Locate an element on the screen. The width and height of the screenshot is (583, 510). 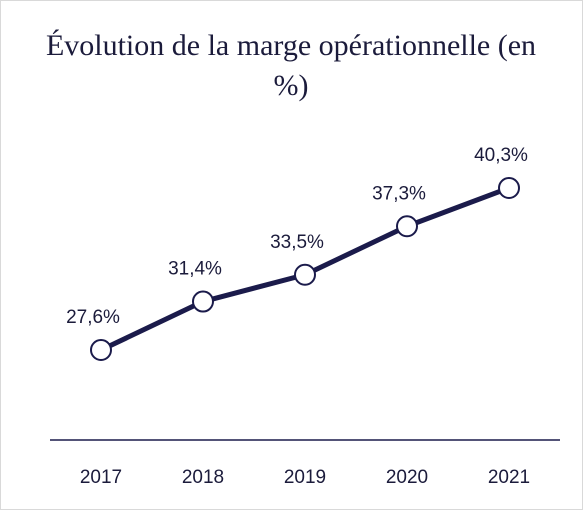
x-tick-label: 2019 is located at coordinates (305, 477).